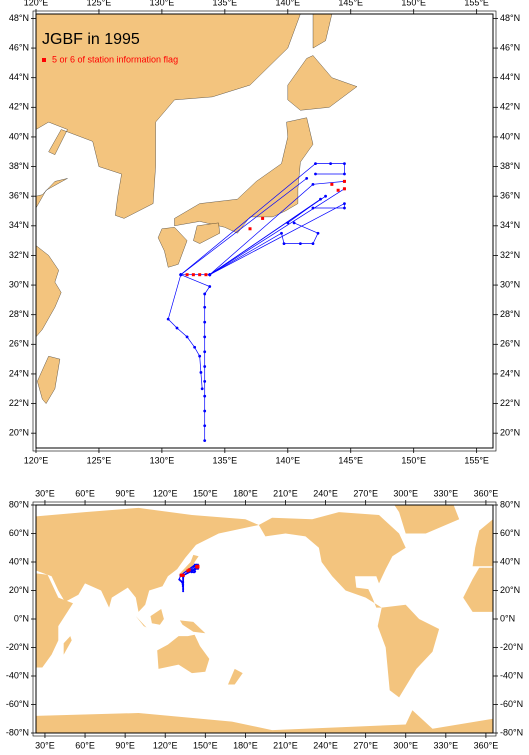 This screenshot has width=529, height=755. Describe the element at coordinates (405, 745) in the screenshot. I see `x-tick-label: 300°E` at that location.